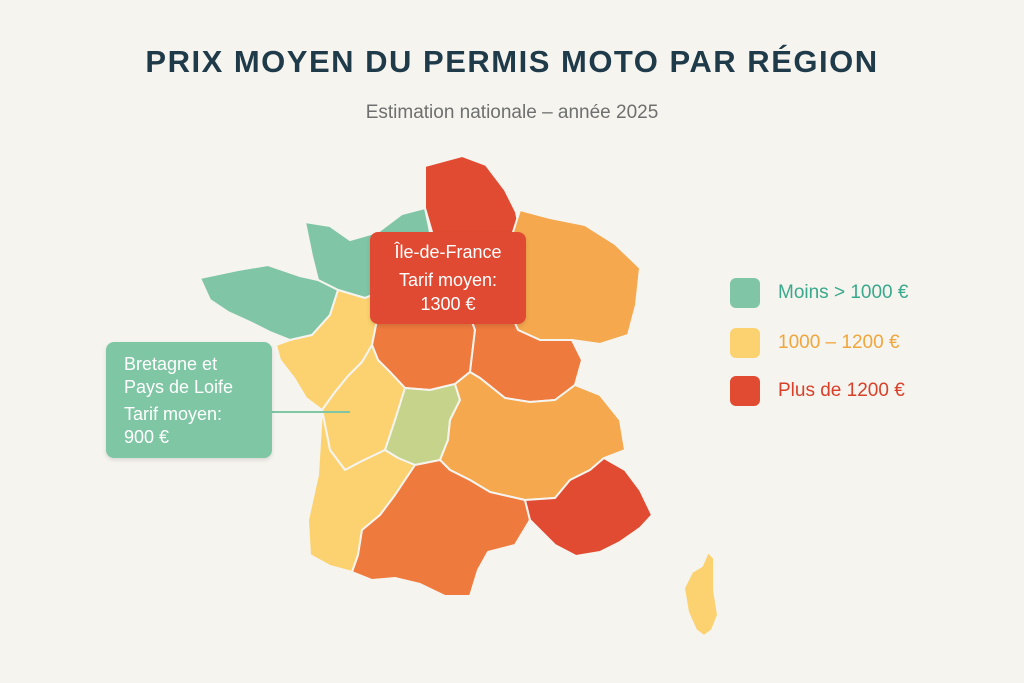 This screenshot has width=1024, height=683. Describe the element at coordinates (745, 343) in the screenshot. I see `legend-swatch-mid` at that location.